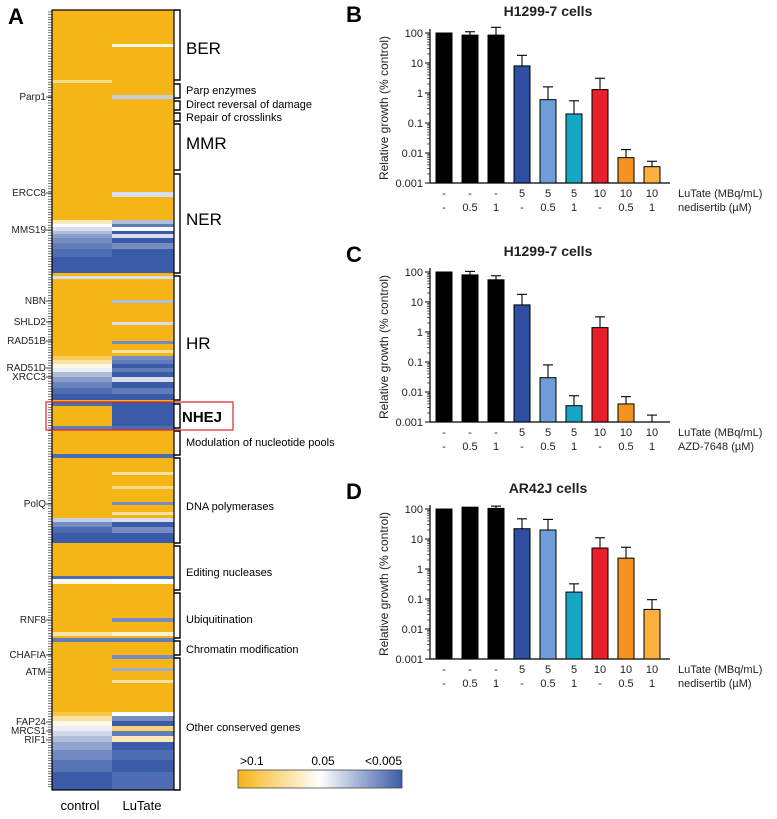 Image resolution: width=777 pixels, height=819 pixels. What do you see at coordinates (204, 219) in the screenshot?
I see `category-ner: NER` at bounding box center [204, 219].